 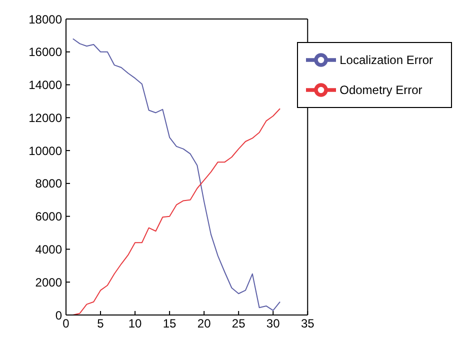 I want to click on x-tick-label: 35, so click(x=307, y=323).